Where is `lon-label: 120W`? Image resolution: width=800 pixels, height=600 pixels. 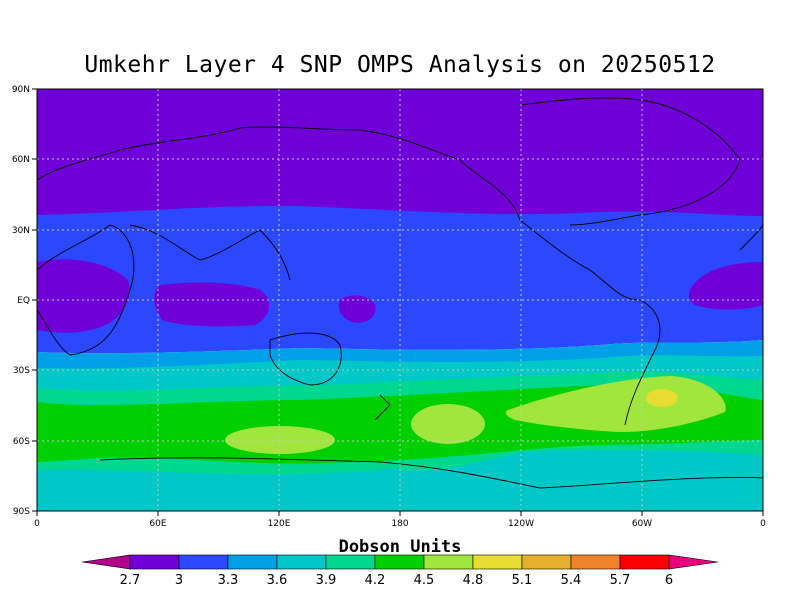 lon-label: 120W is located at coordinates (521, 524).